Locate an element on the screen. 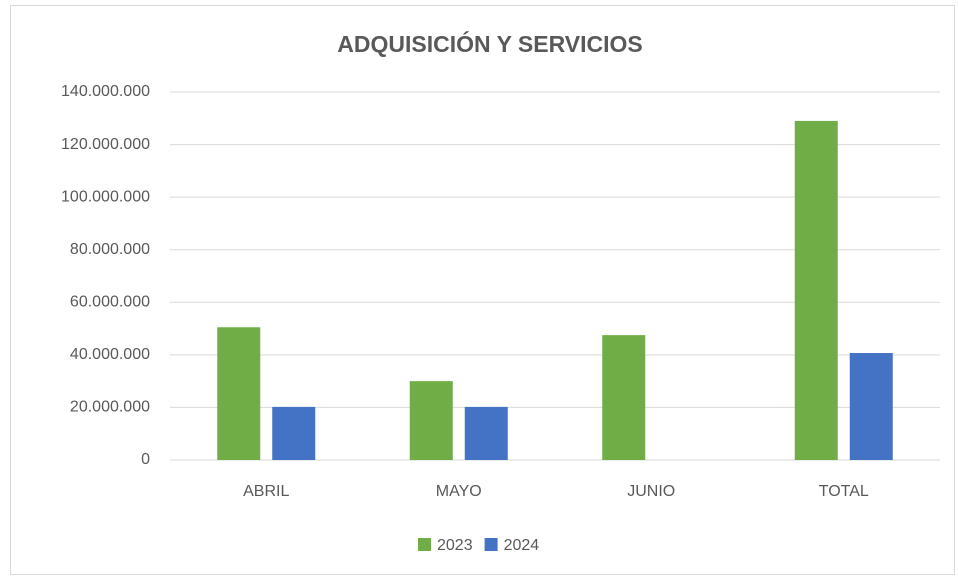  legend-label: 2023 is located at coordinates (455, 545).